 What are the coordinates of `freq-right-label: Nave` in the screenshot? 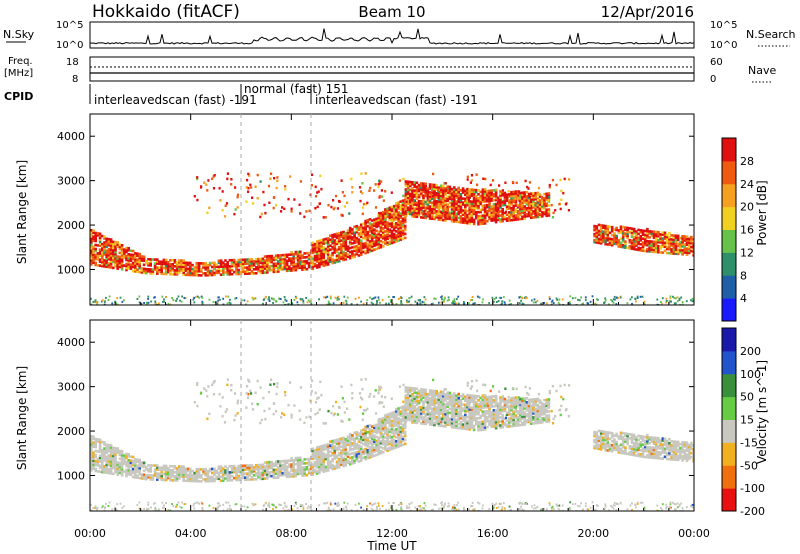 It's located at (762, 70).